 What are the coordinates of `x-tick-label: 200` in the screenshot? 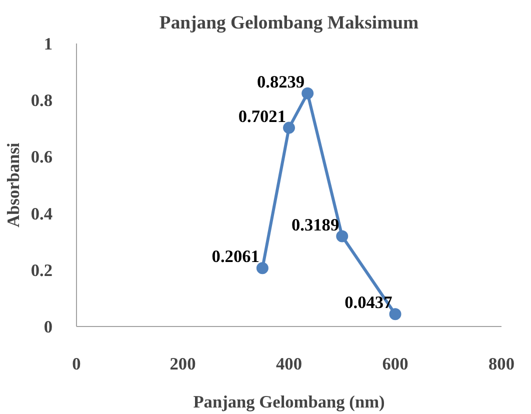 It's located at (183, 364).